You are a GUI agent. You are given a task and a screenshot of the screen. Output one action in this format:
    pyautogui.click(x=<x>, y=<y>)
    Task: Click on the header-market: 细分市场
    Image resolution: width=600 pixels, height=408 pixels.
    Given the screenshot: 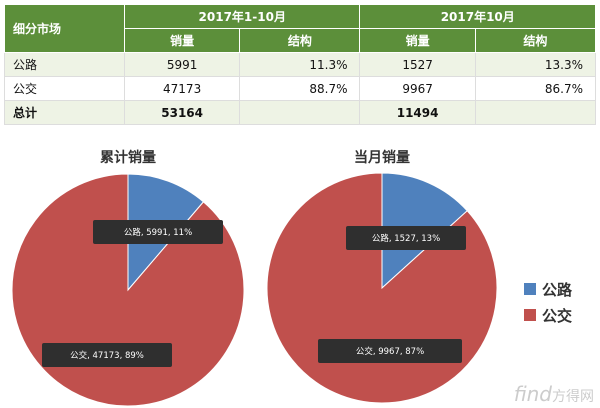 What is the action you would take?
    pyautogui.click(x=64, y=28)
    